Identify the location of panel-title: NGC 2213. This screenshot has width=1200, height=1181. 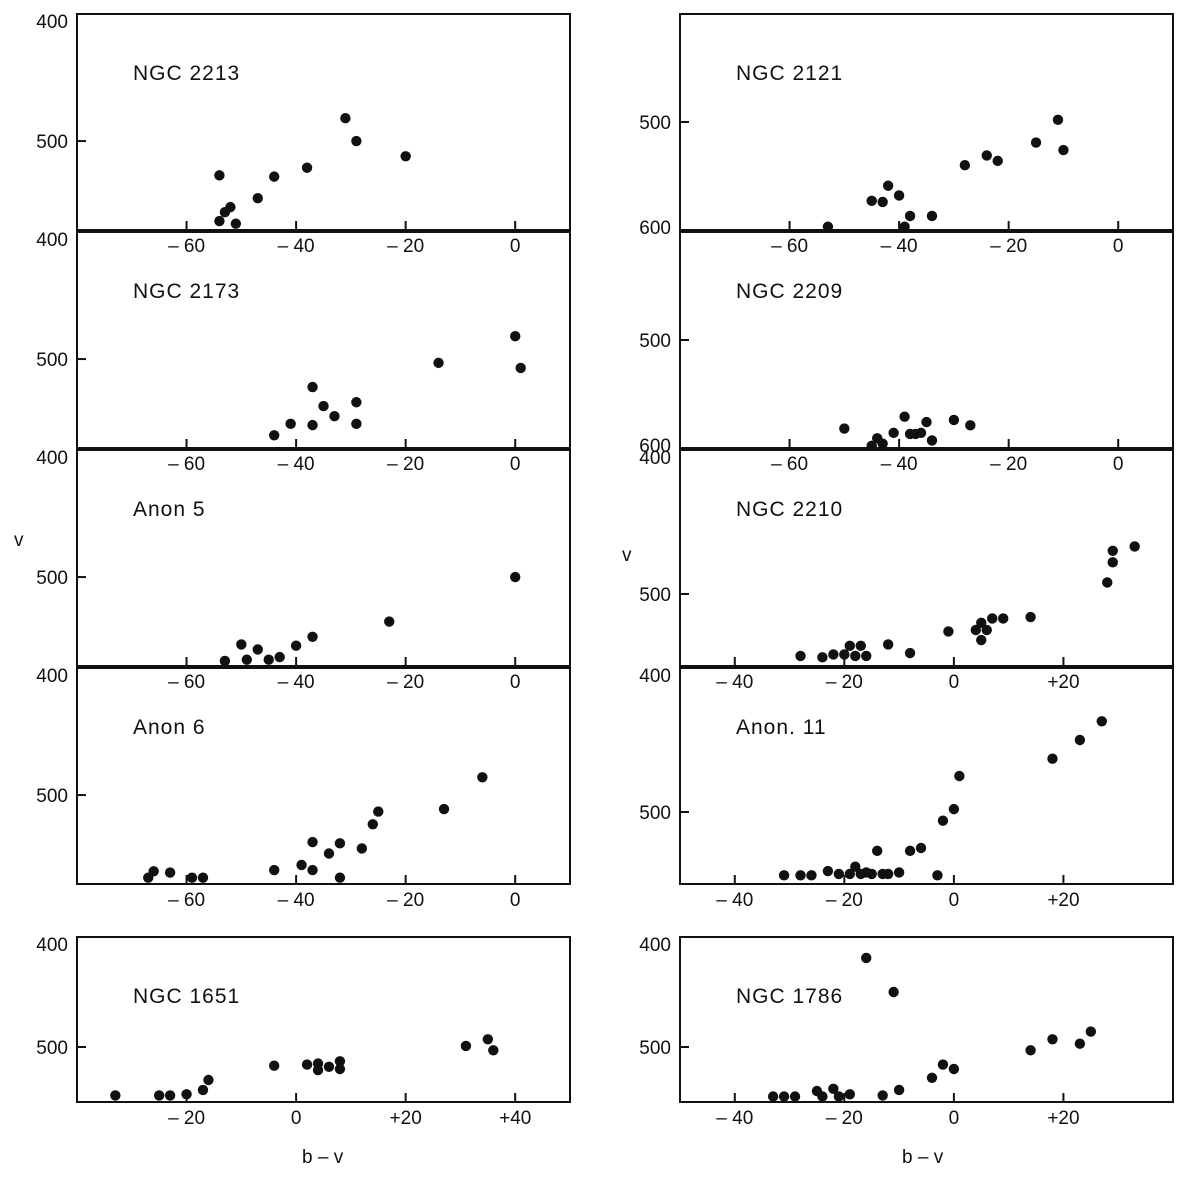
(186, 73).